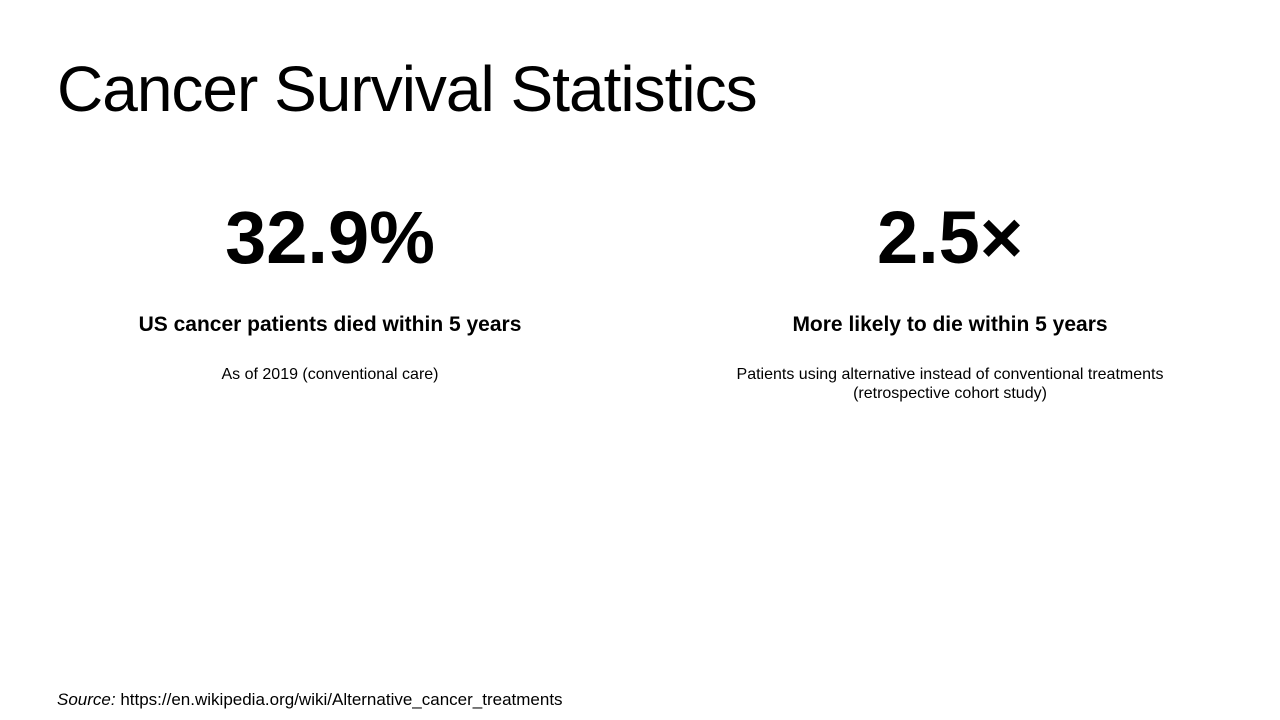 Image resolution: width=1280 pixels, height=720 pixels. What do you see at coordinates (86, 699) in the screenshot?
I see `source-label: Source:` at bounding box center [86, 699].